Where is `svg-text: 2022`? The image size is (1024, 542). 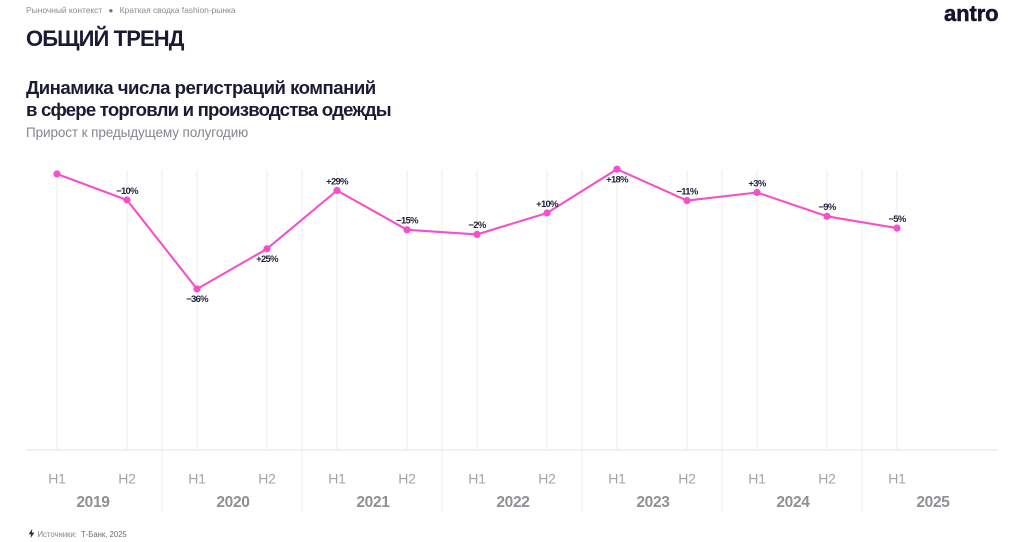 svg-text: 2022 is located at coordinates (512, 502).